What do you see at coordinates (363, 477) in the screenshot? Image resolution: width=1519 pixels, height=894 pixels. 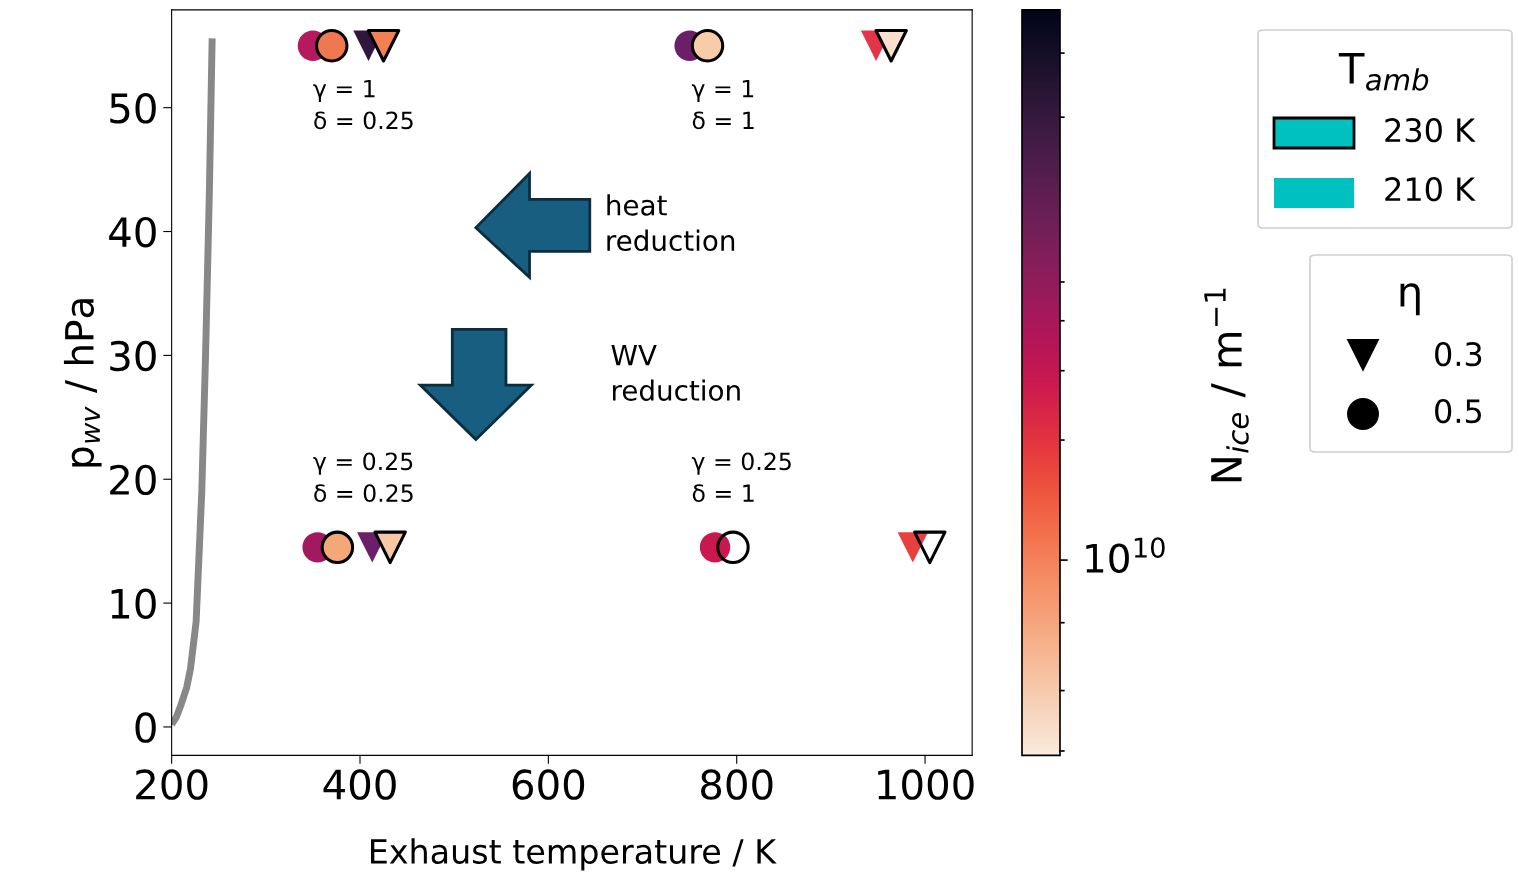 I see `annotation: γ = 0.25 δ = 0.25` at bounding box center [363, 477].